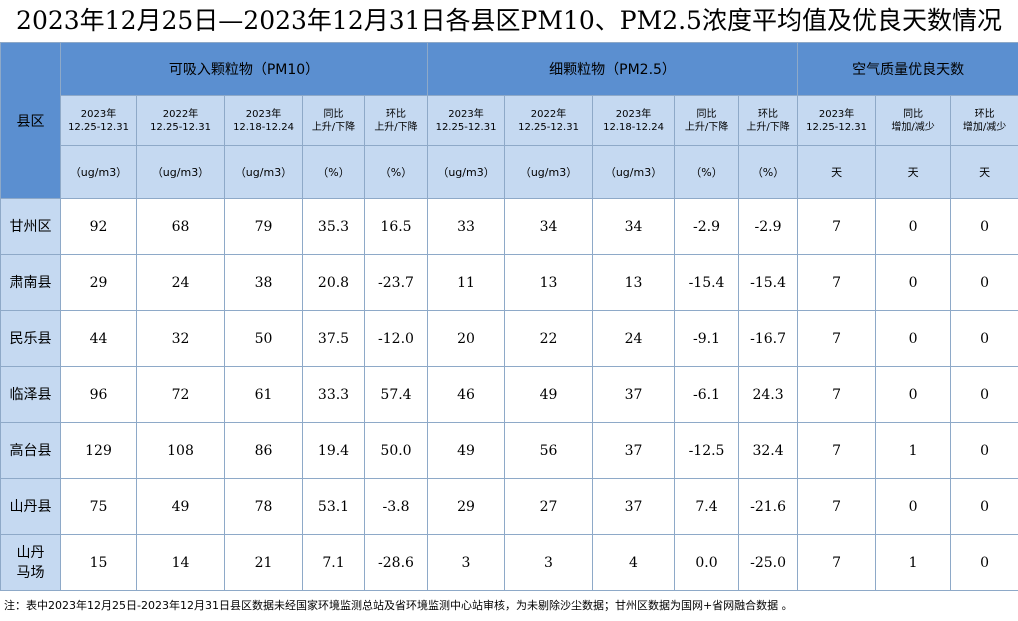 This screenshot has height=621, width=1018. I want to click on cell-value: 21, so click(264, 563).